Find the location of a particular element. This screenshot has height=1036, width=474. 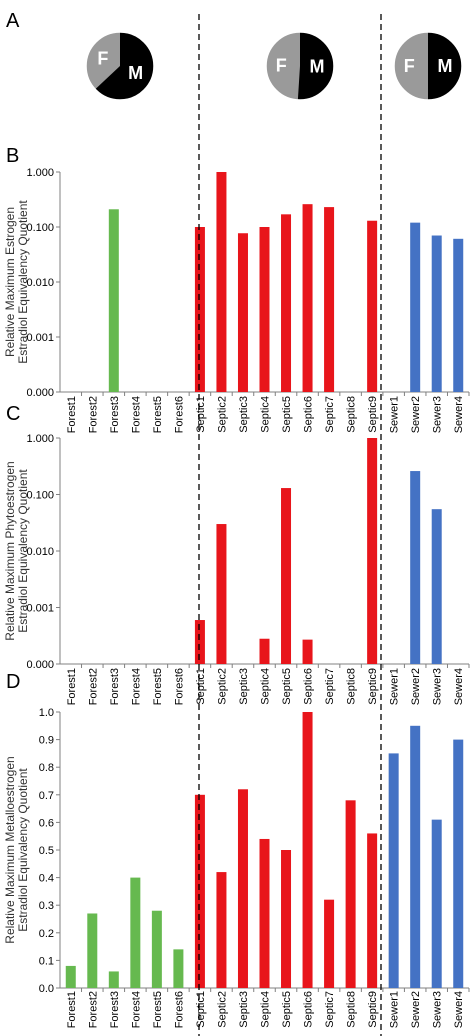

y-tick-label: 0.0 is located at coordinates (46, 989).